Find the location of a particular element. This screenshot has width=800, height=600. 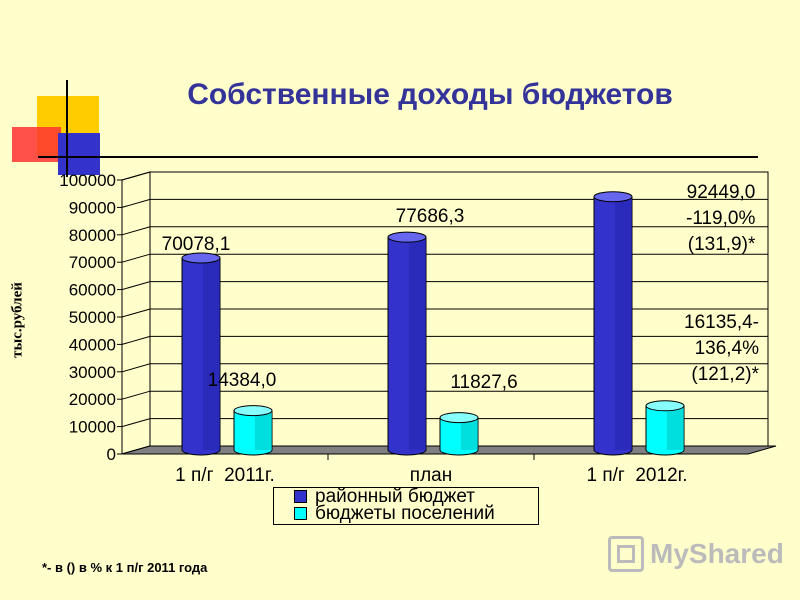

logo-icon is located at coordinates (626, 554).